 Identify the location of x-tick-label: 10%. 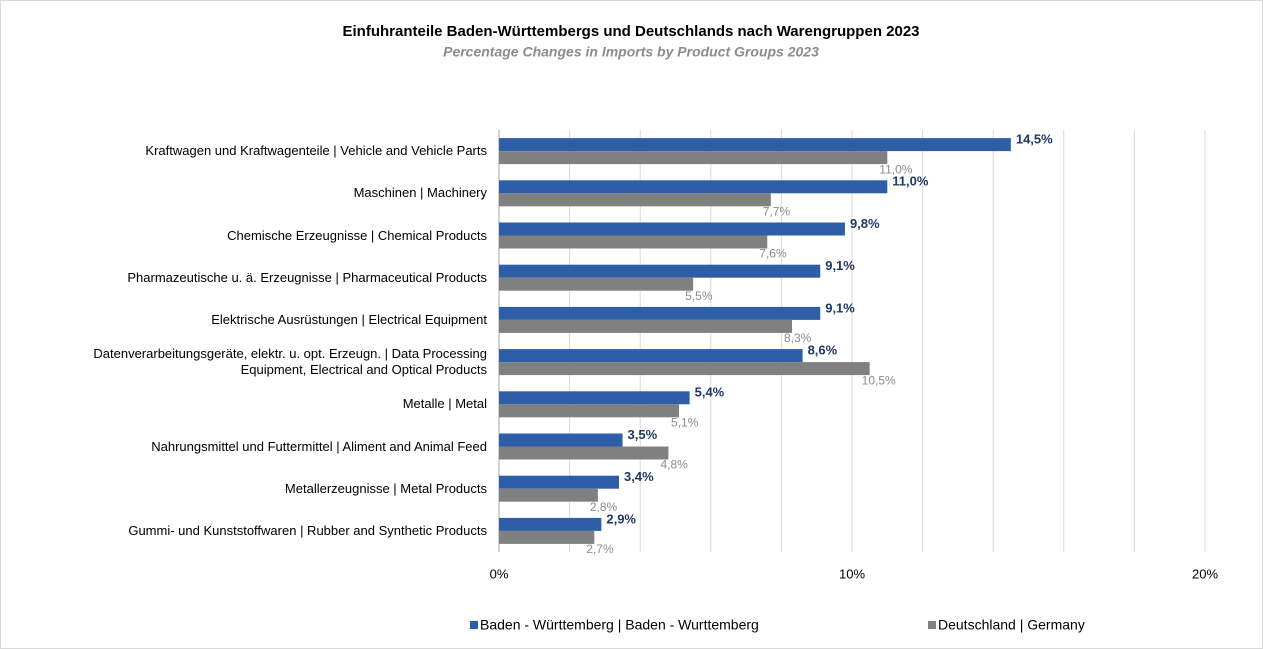
(852, 573).